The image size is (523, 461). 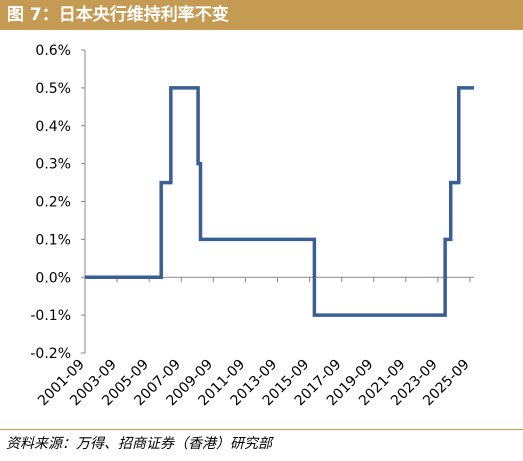 I want to click on y-tick-label: -0.1%, so click(x=50, y=316).